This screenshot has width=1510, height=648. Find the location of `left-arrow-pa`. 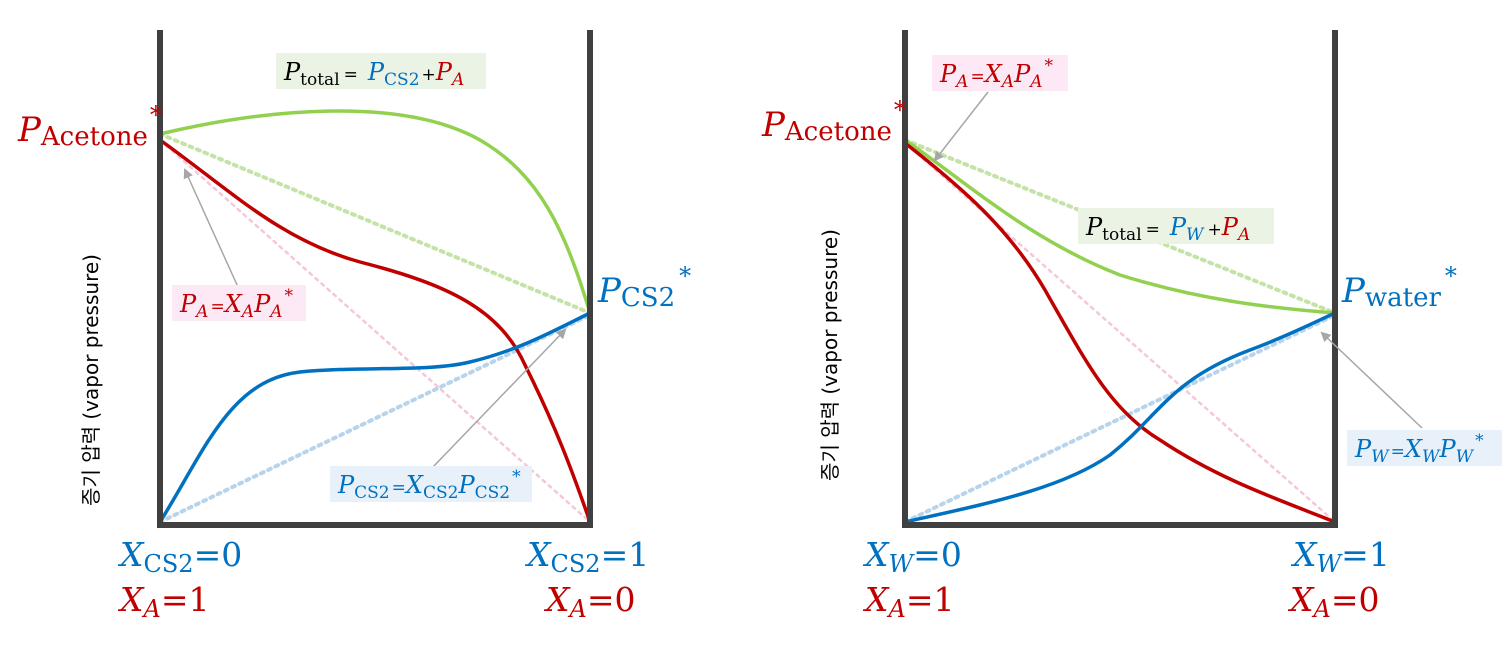

left-arrow-pa is located at coordinates (211, 228).